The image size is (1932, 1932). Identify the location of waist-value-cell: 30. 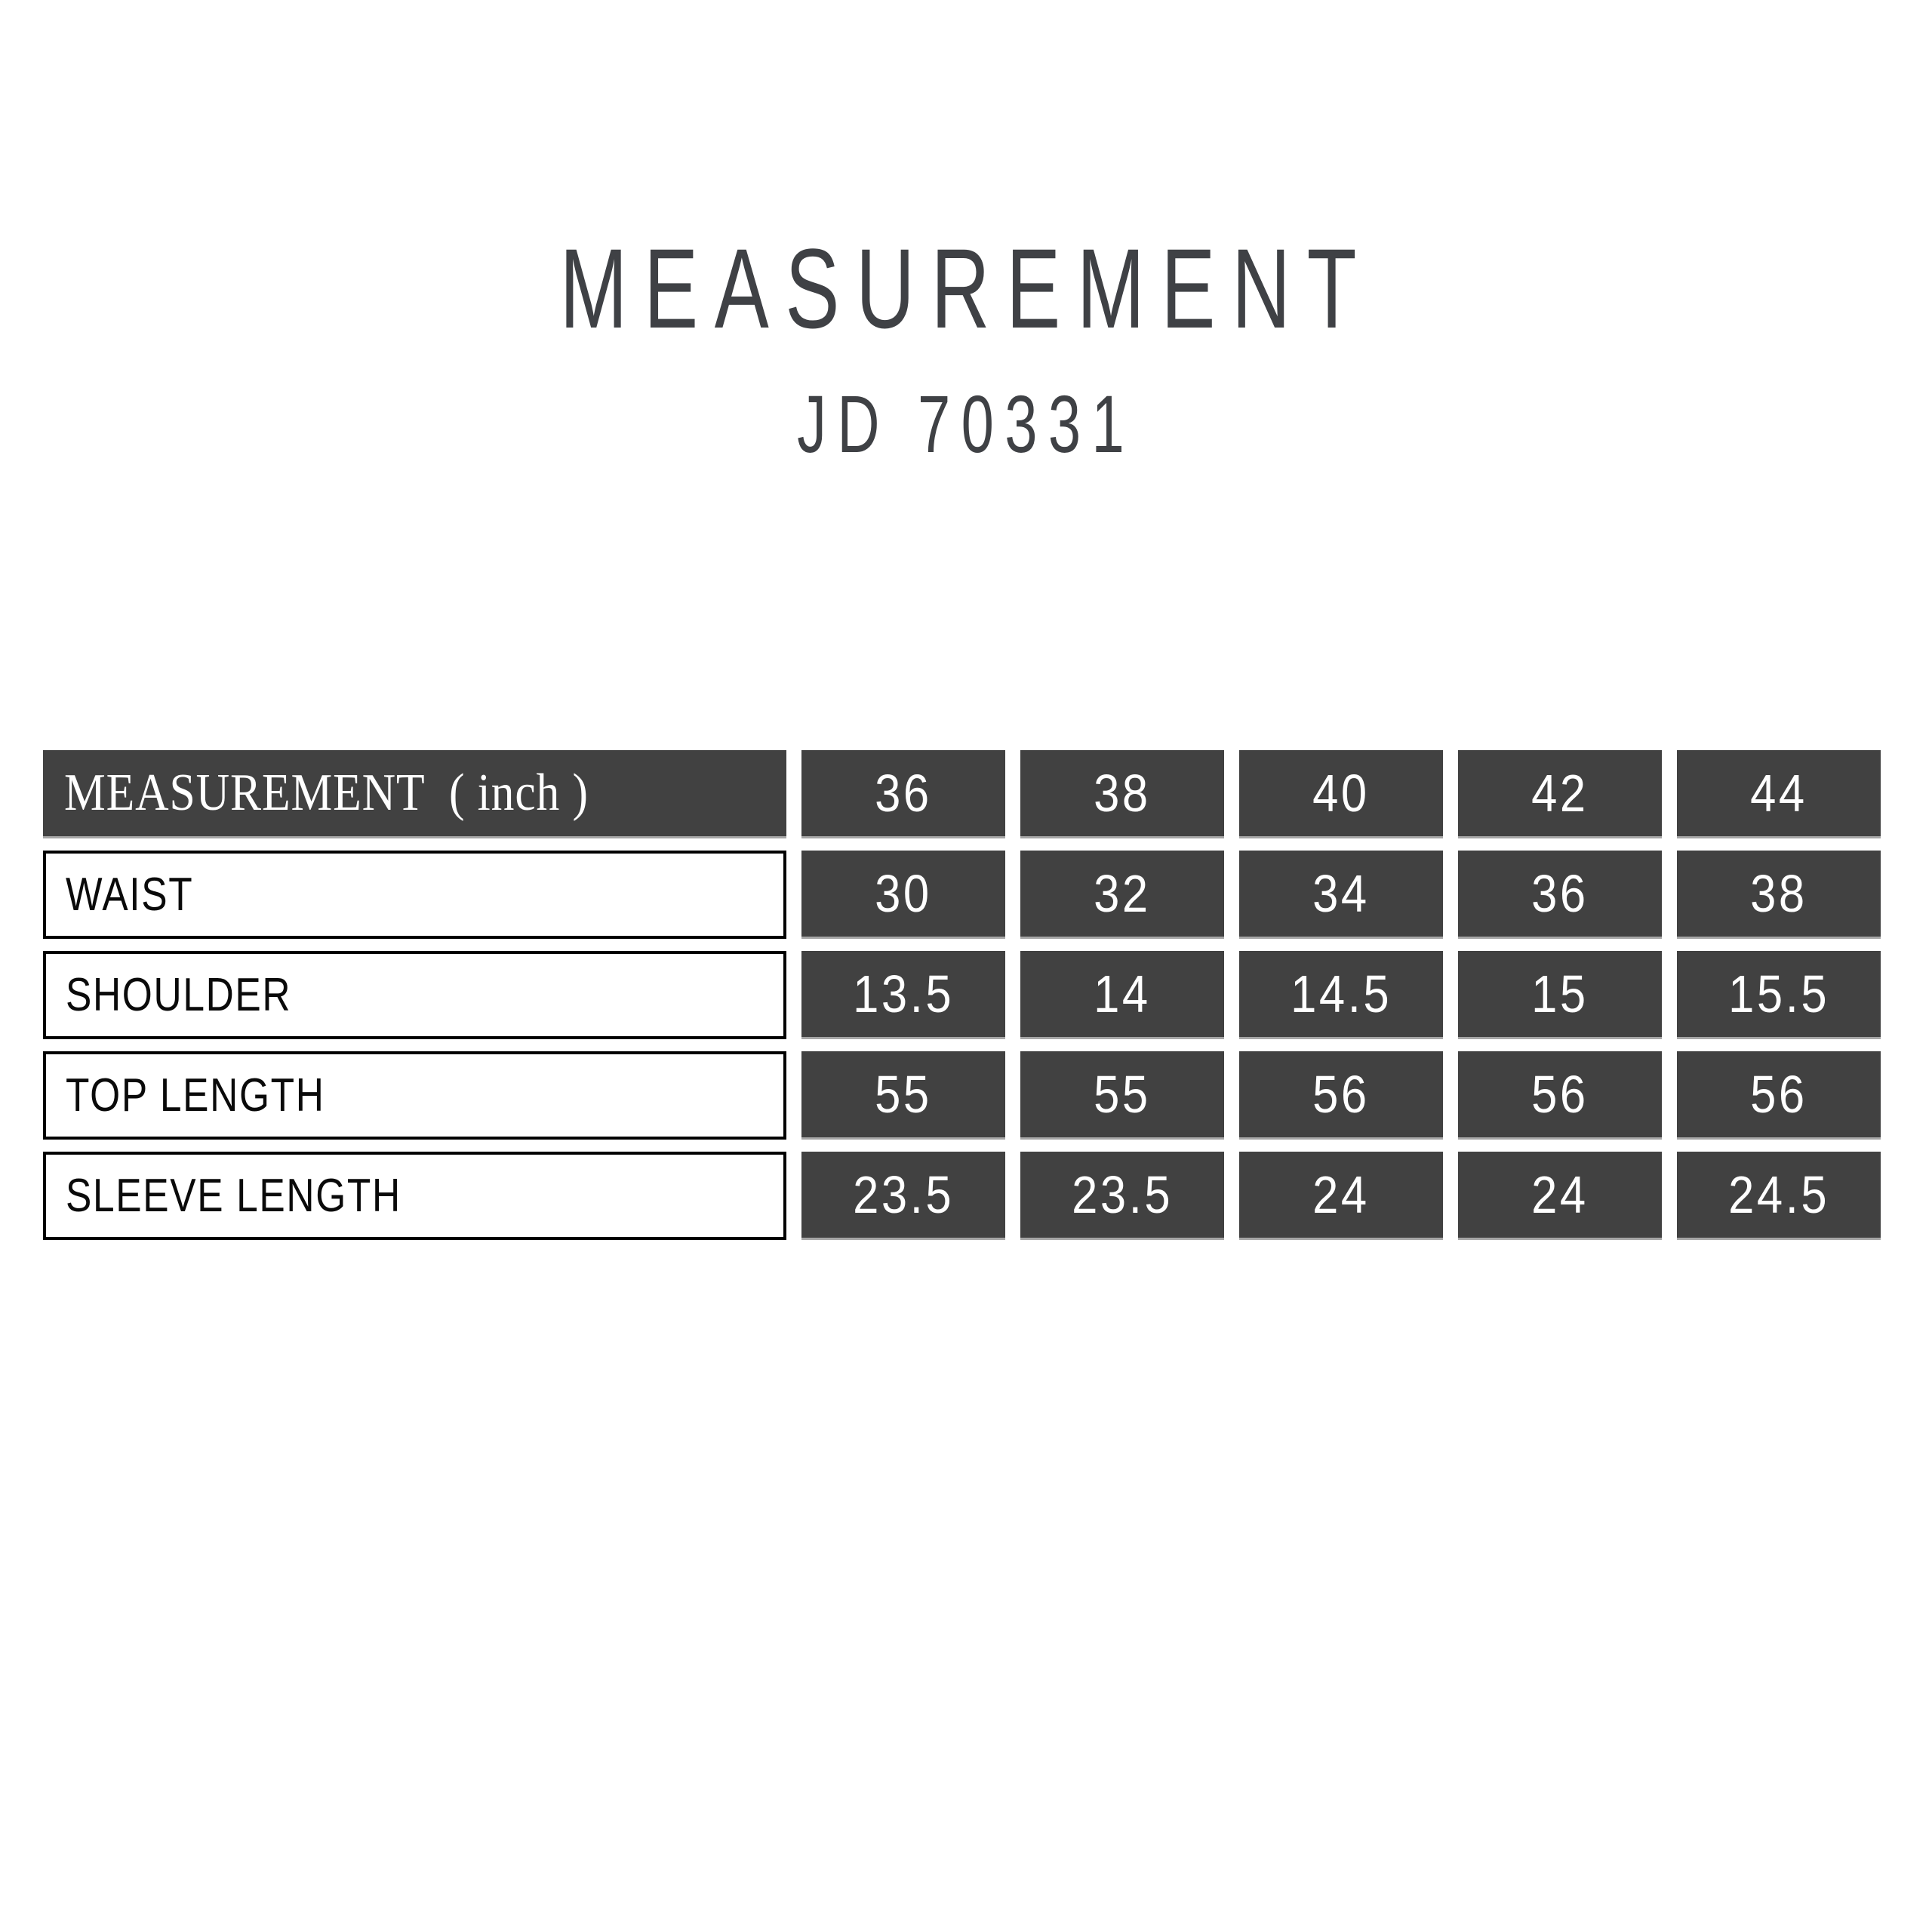
(903, 895).